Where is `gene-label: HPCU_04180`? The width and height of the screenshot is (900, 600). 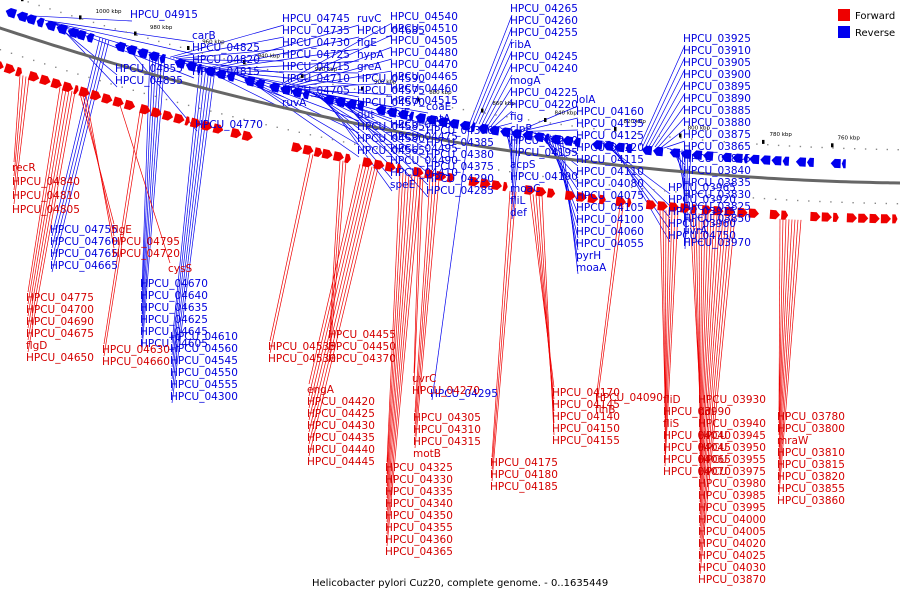
gene-label: HPCU_04180 is located at coordinates (524, 475).